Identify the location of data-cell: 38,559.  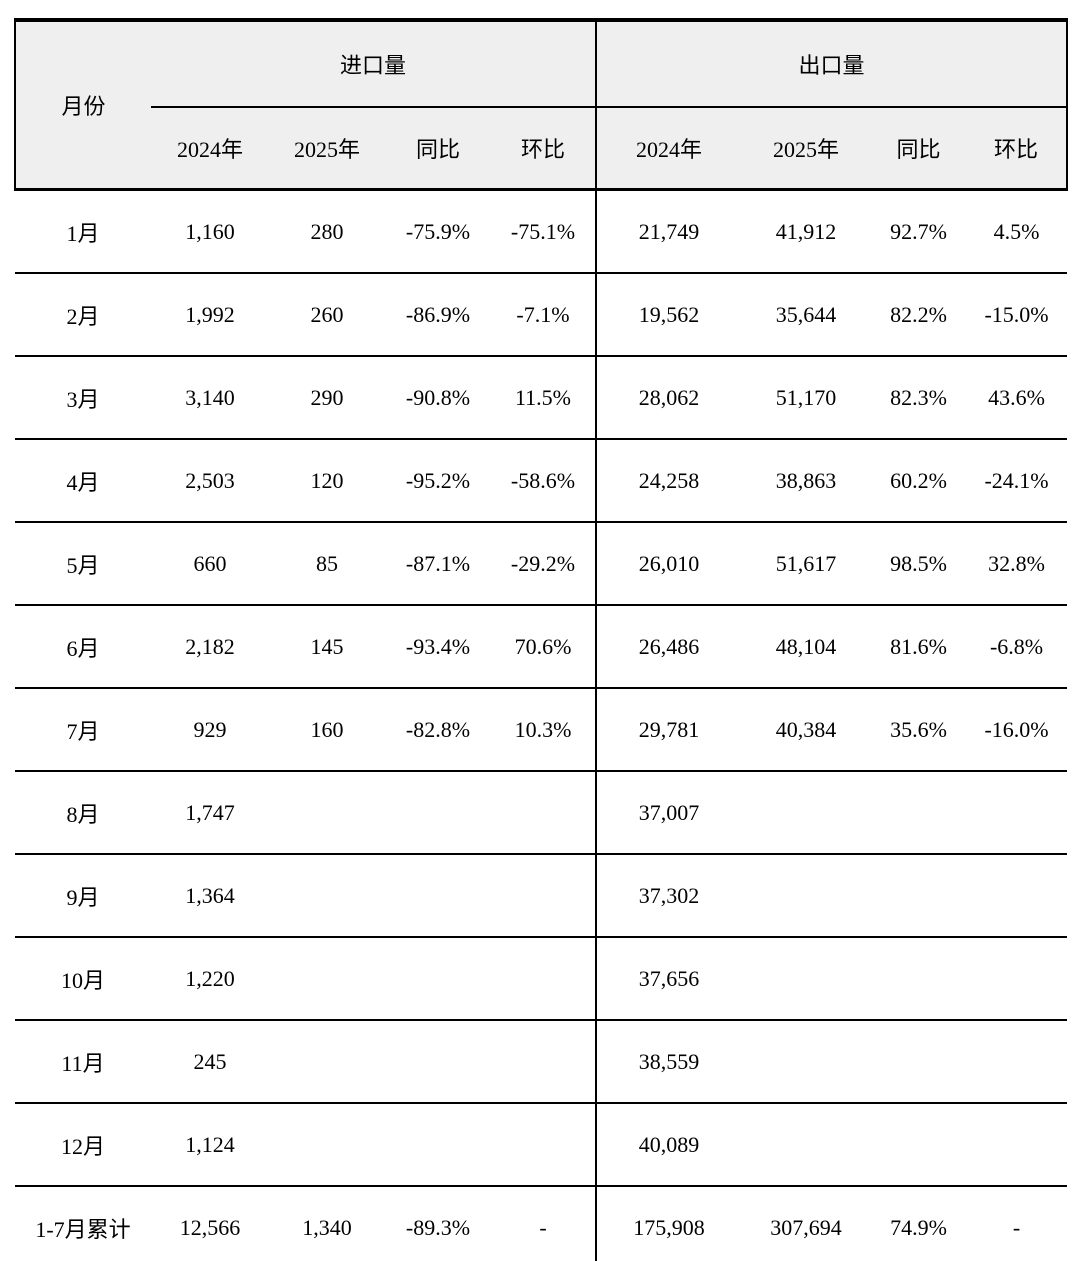
(668, 1061).